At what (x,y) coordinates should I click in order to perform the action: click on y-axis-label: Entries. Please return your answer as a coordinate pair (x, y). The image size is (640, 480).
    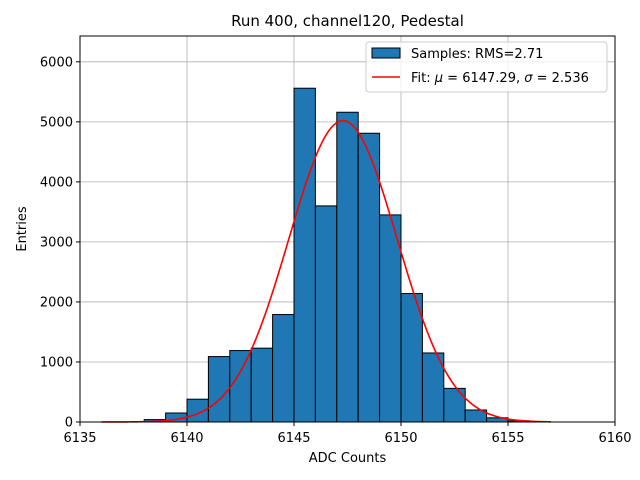
    Looking at the image, I should click on (22, 229).